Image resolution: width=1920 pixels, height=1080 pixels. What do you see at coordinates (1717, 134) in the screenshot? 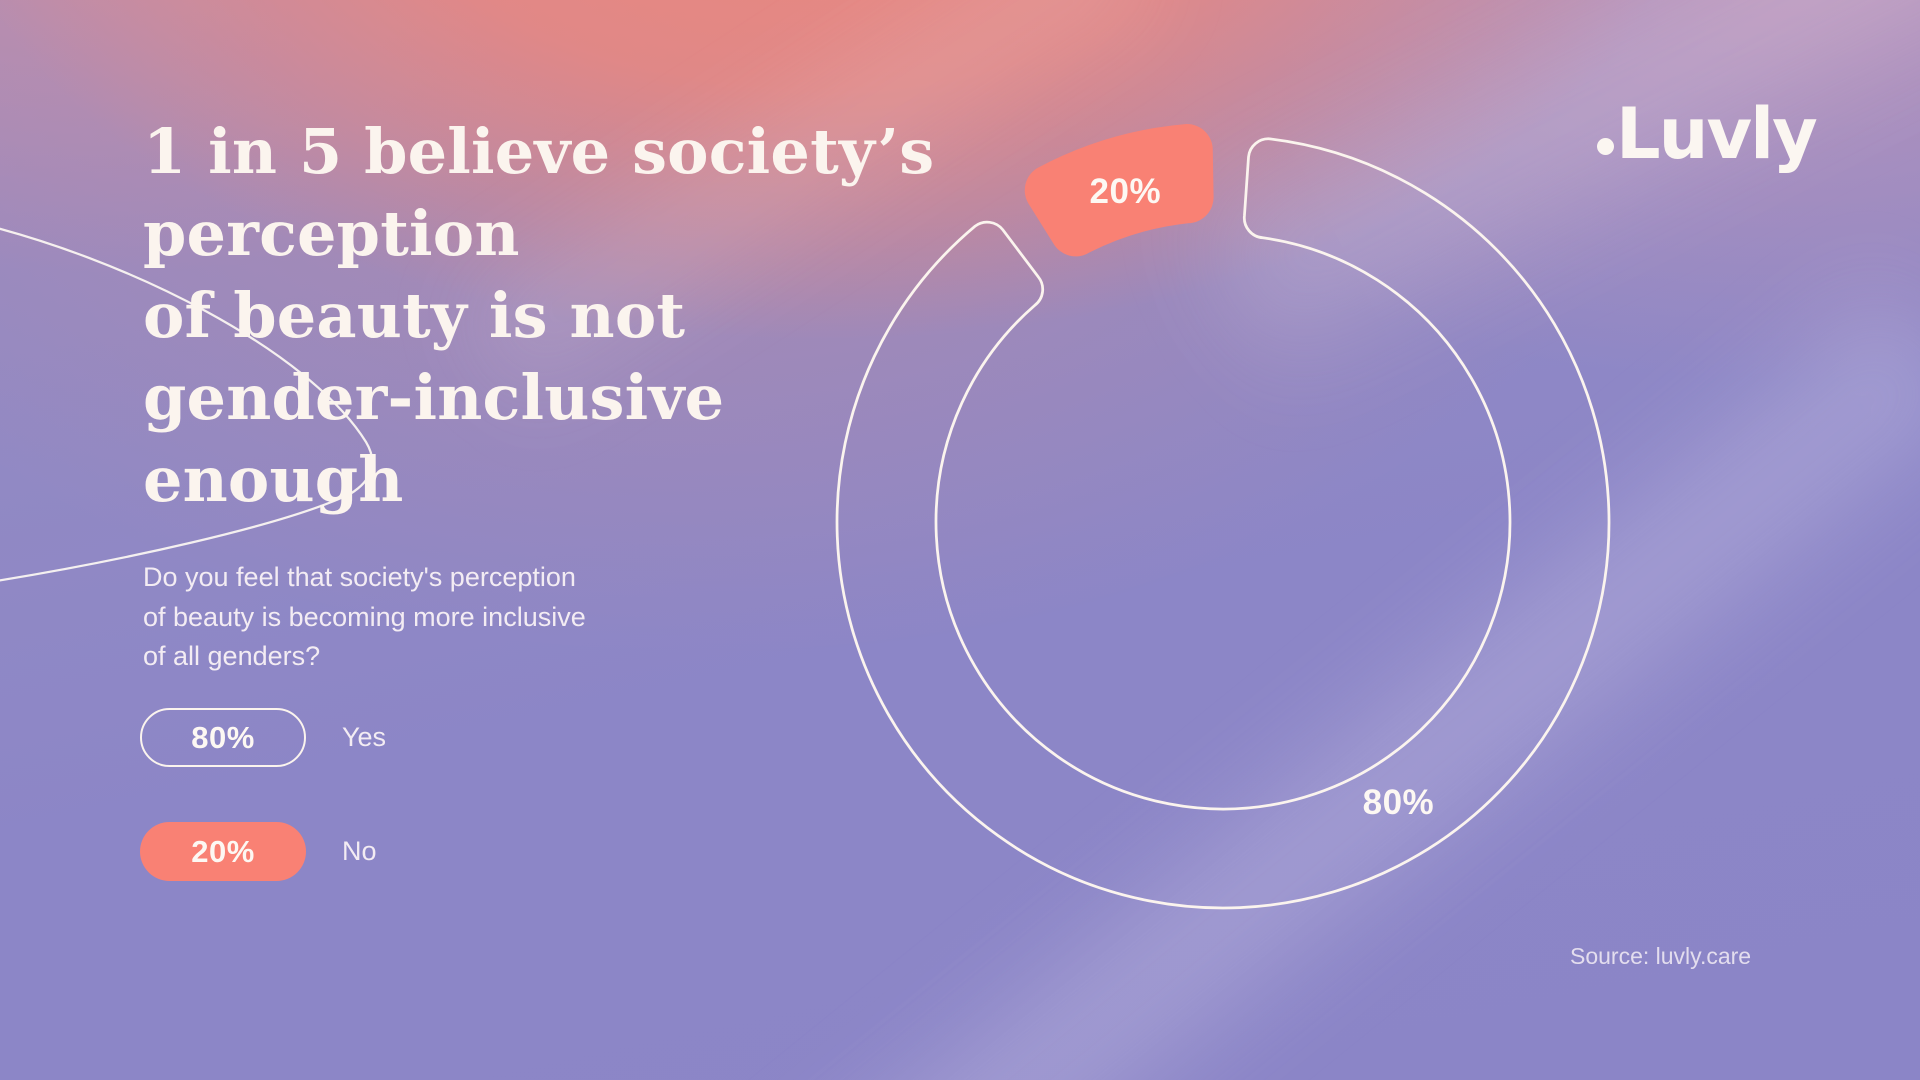
I see `logo-wordmark: Luvly` at bounding box center [1717, 134].